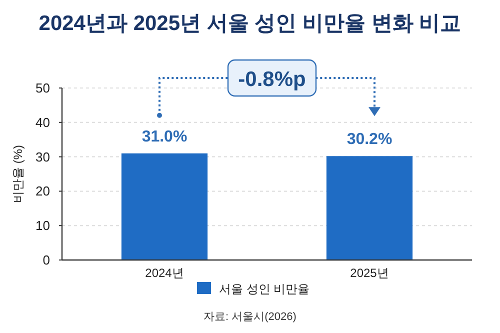 This screenshot has height=333, width=500. Describe the element at coordinates (272, 79) in the screenshot. I see `annotation: -0.8%p` at that location.